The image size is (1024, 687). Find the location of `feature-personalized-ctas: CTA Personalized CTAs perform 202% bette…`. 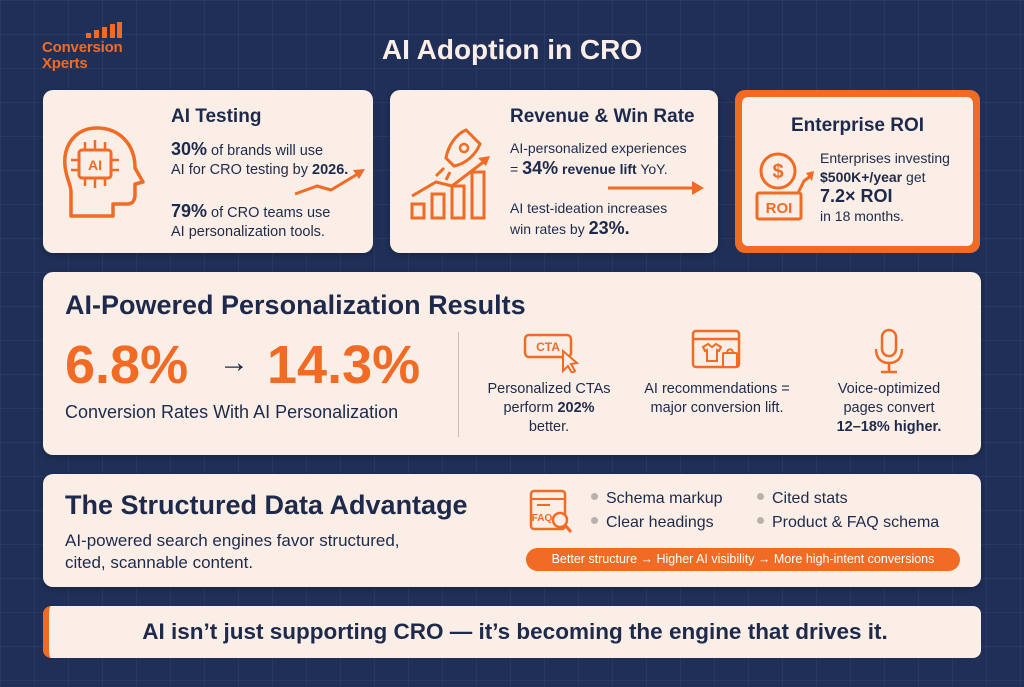

feature-personalized-ctas: CTA Personalized CTAs perform 202% bette… is located at coordinates (549, 381).